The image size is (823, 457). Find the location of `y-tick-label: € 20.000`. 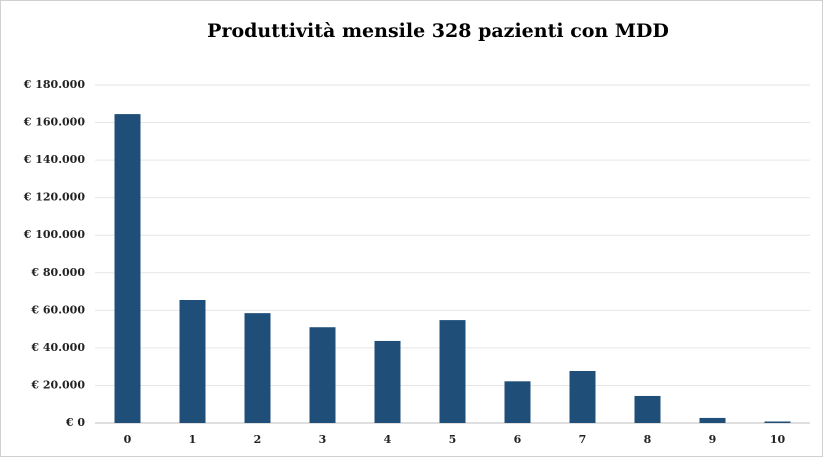

y-tick-label: € 20.000 is located at coordinates (57, 384).